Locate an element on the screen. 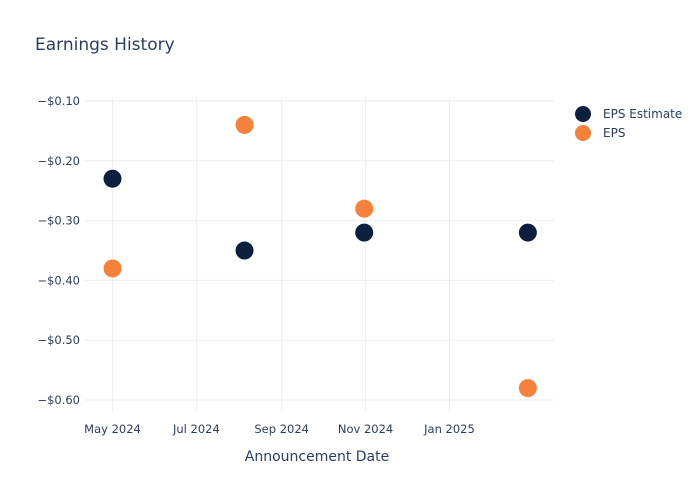 This screenshot has height=500, width=700. x-tick-label: Sep 2024 is located at coordinates (281, 429).